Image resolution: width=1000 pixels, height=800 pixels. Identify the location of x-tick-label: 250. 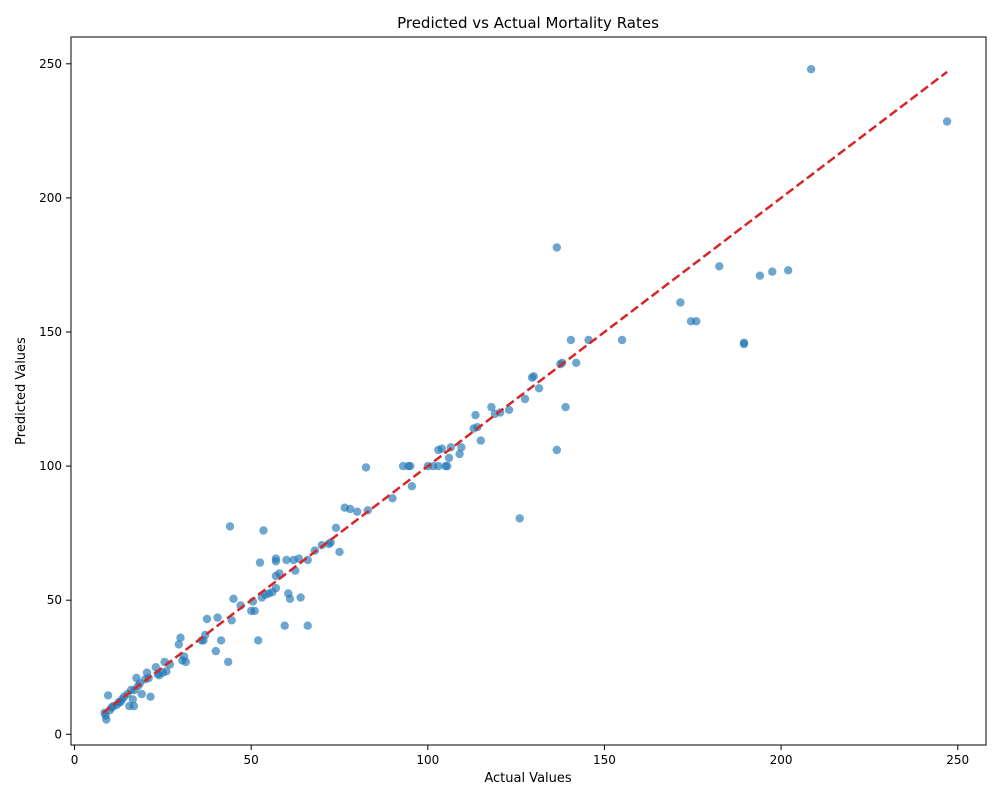
(957, 760).